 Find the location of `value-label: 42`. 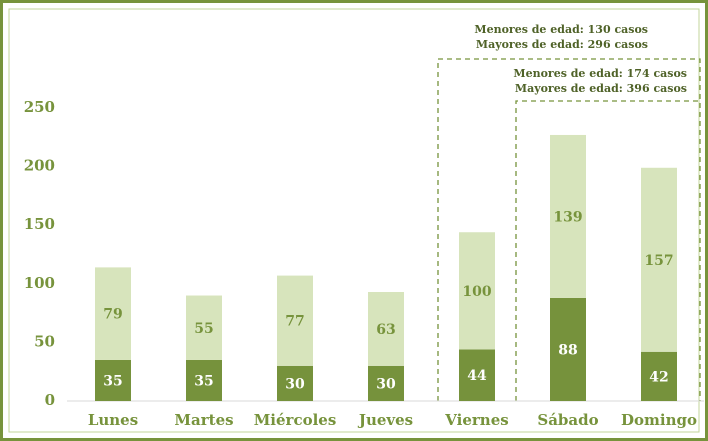

value-label: 42 is located at coordinates (658, 377).